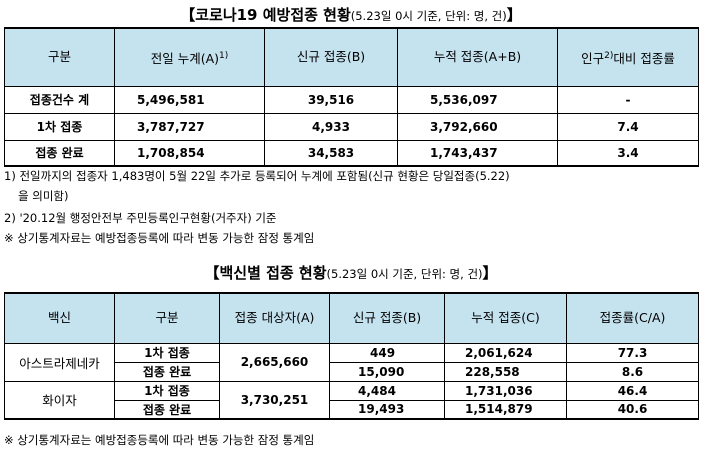 The image size is (702, 456). What do you see at coordinates (331, 99) in the screenshot?
I see `cell-new: 39,516` at bounding box center [331, 99].